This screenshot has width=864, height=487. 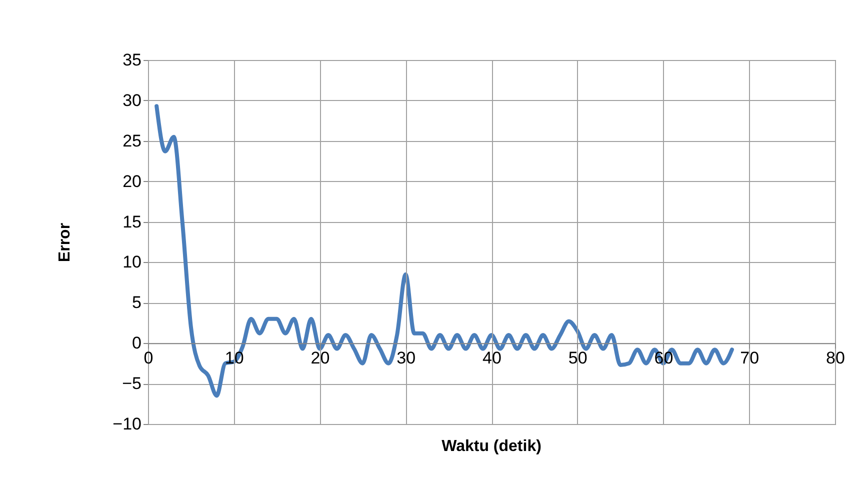 What do you see at coordinates (835, 358) in the screenshot?
I see `x-tick-label: 80` at bounding box center [835, 358].